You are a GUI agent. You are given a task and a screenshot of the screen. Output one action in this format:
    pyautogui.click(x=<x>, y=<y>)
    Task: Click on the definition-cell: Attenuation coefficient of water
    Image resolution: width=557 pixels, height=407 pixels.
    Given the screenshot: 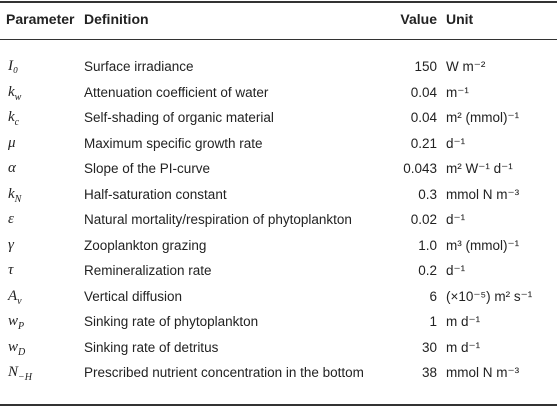 What is the action you would take?
    pyautogui.click(x=176, y=92)
    